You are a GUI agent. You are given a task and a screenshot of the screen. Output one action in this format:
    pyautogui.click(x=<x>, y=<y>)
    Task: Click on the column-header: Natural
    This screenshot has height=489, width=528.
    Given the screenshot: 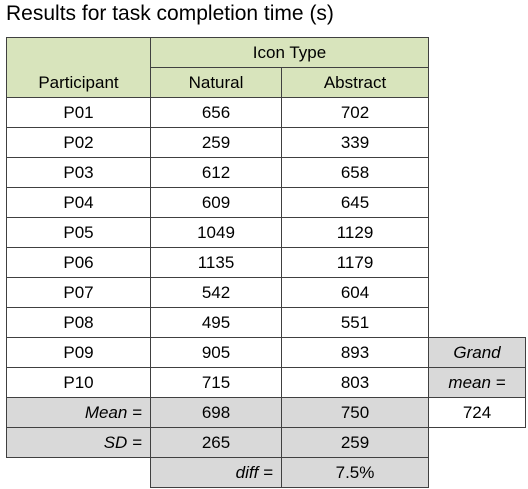 What is the action you would take?
    pyautogui.click(x=216, y=82)
    